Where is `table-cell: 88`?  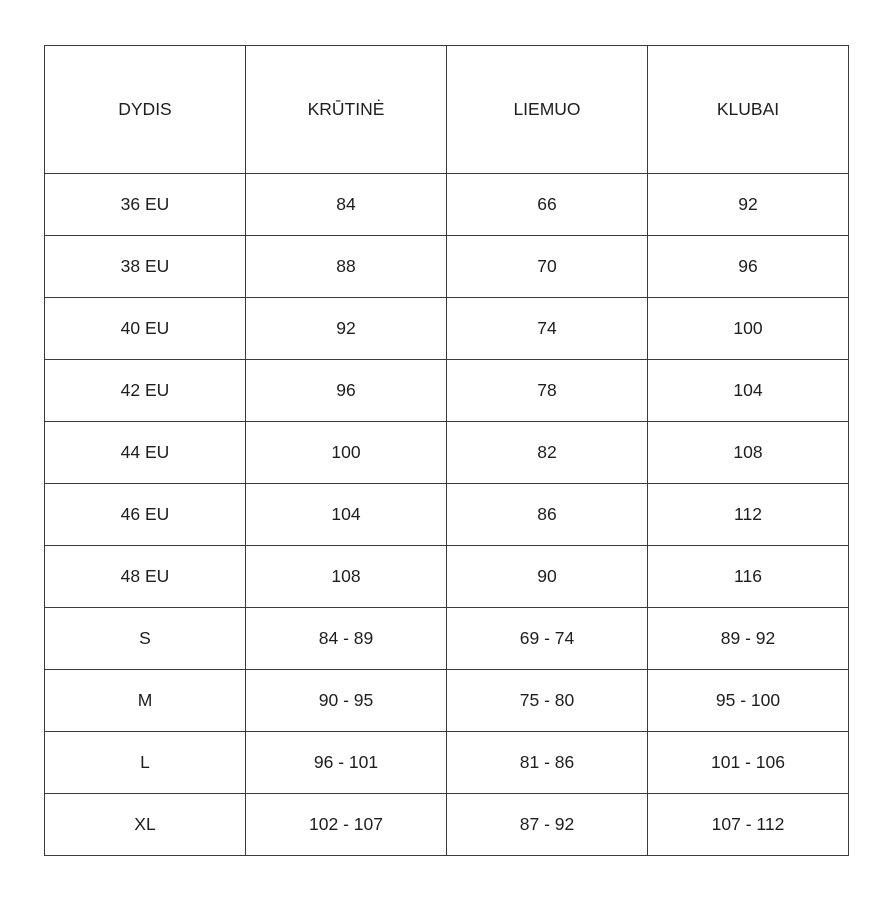 table-cell: 88 is located at coordinates (346, 266).